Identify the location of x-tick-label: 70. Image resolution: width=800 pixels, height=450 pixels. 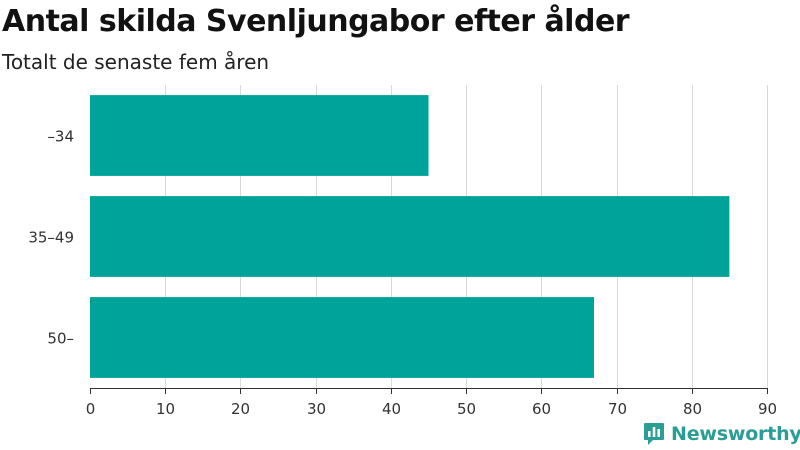
(617, 409).